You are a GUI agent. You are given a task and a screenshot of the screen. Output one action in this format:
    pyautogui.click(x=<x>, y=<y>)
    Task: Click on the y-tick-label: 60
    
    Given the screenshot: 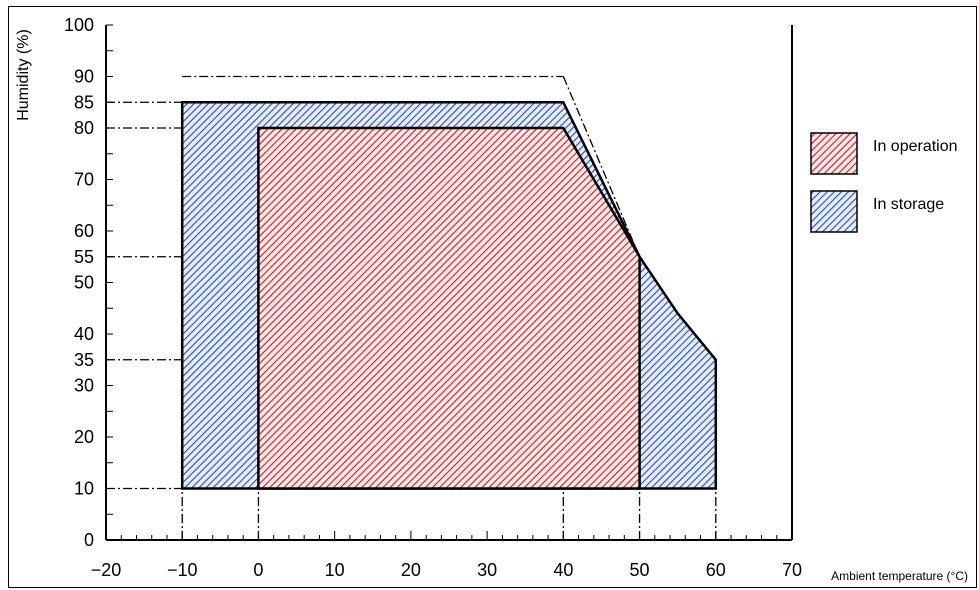 What is the action you would take?
    pyautogui.click(x=84, y=231)
    